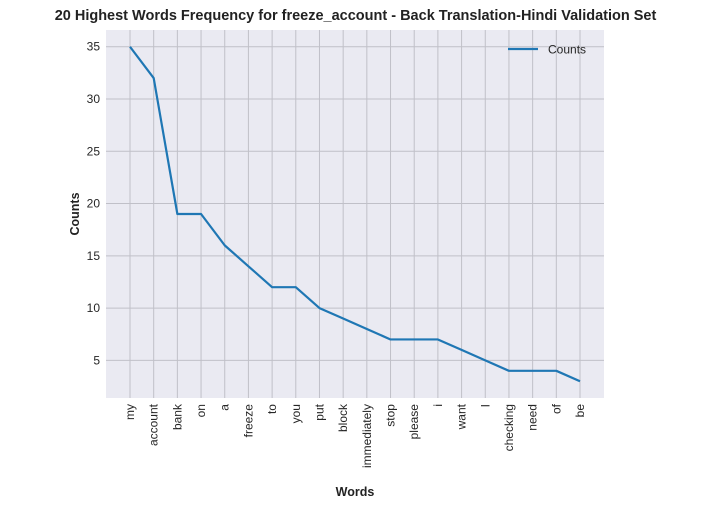  What do you see at coordinates (319, 411) in the screenshot?
I see `x-tick-label: put` at bounding box center [319, 411].